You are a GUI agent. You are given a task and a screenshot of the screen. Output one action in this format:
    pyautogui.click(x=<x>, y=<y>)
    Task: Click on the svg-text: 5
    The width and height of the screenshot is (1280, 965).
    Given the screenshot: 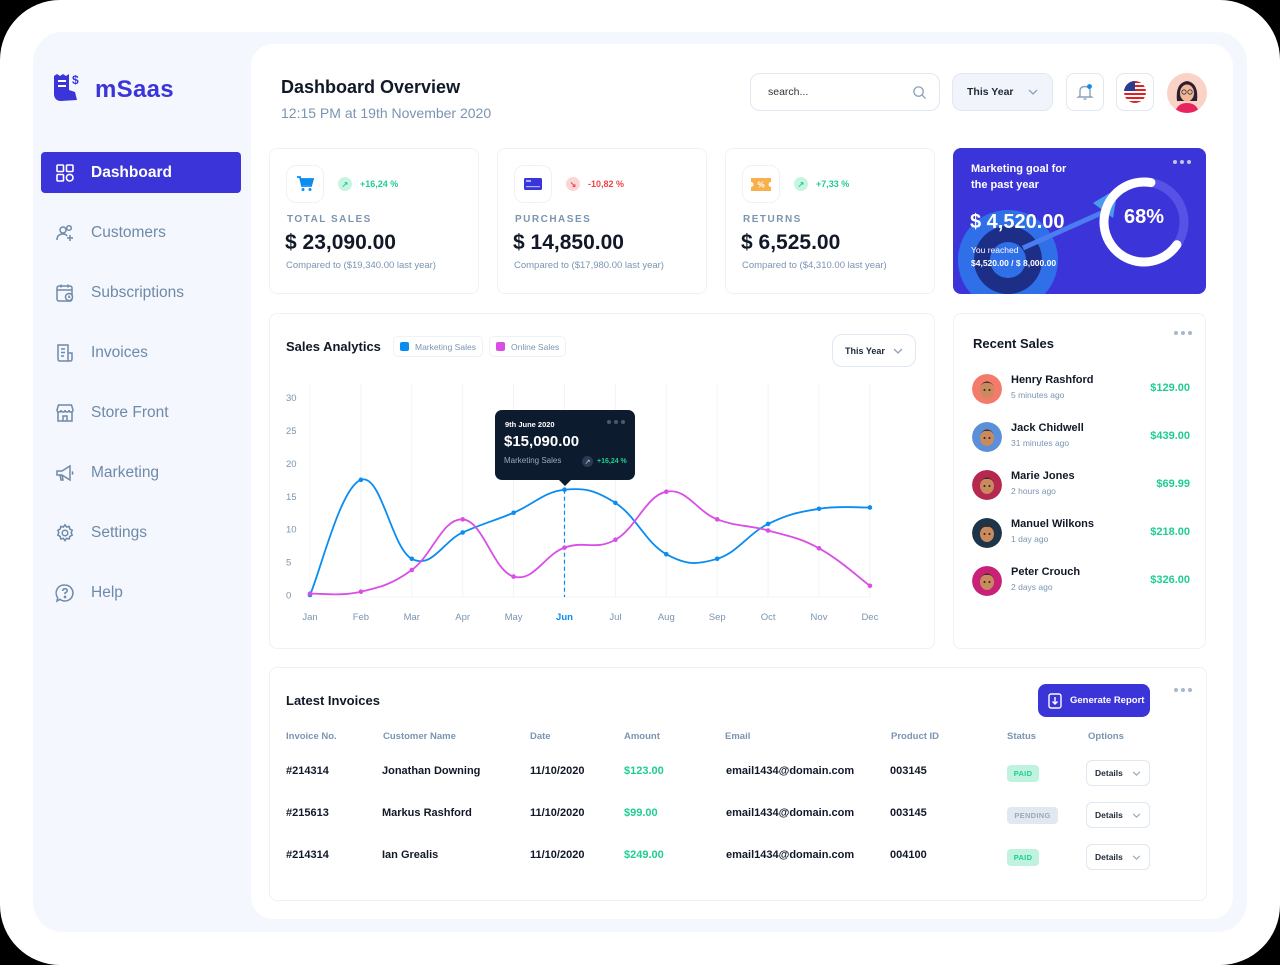 What is the action you would take?
    pyautogui.click(x=288, y=563)
    